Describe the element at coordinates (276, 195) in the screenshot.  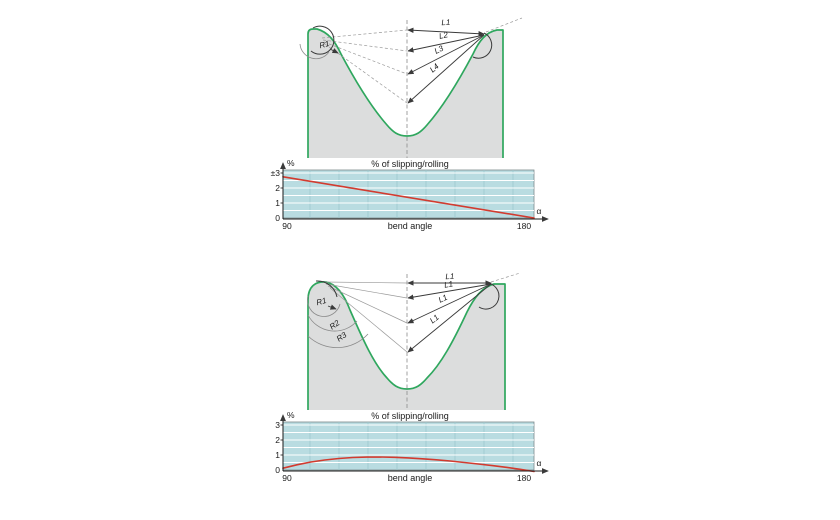
I see `y-tick-labels: ±3 2 1 0` at that location.